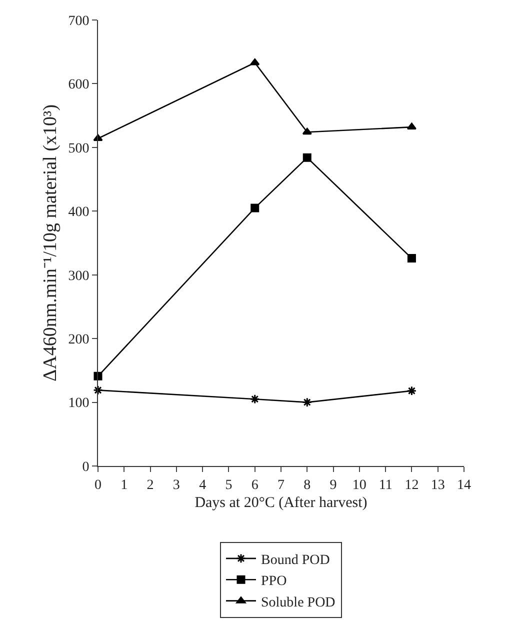 The height and width of the screenshot is (641, 526). I want to click on y-axis-title: ΔA460nm.min⁻¹/10g material (x10³), so click(51, 243).